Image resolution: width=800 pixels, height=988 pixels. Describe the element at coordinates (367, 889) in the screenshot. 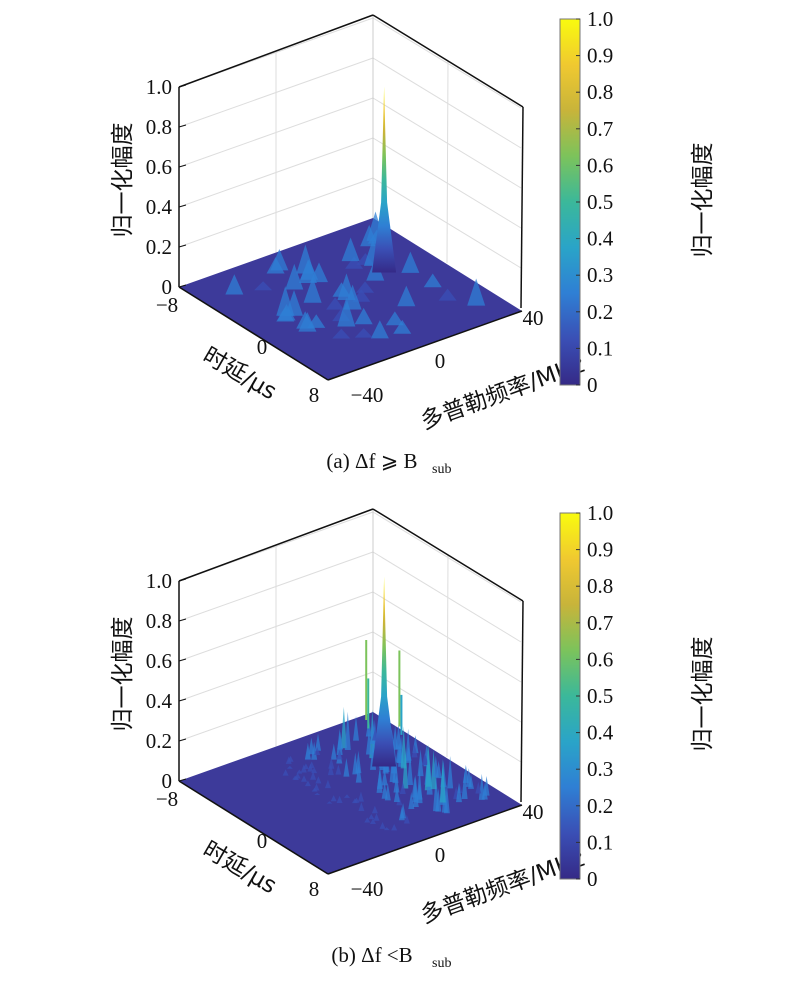

I see `y-tick-label: −40` at that location.